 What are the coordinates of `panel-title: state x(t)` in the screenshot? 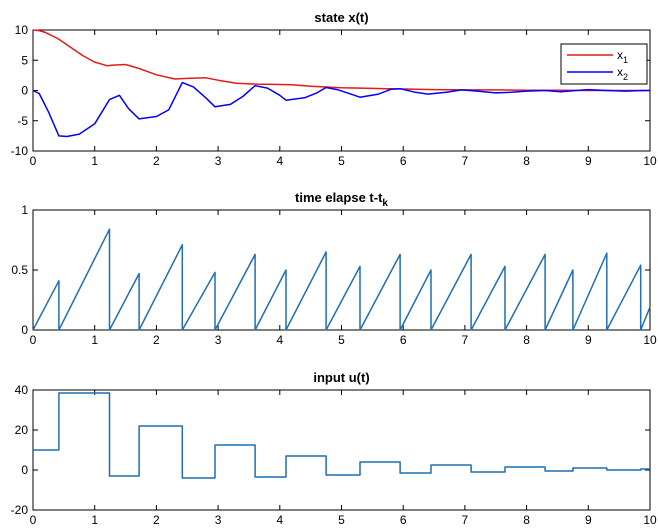 It's located at (341, 17).